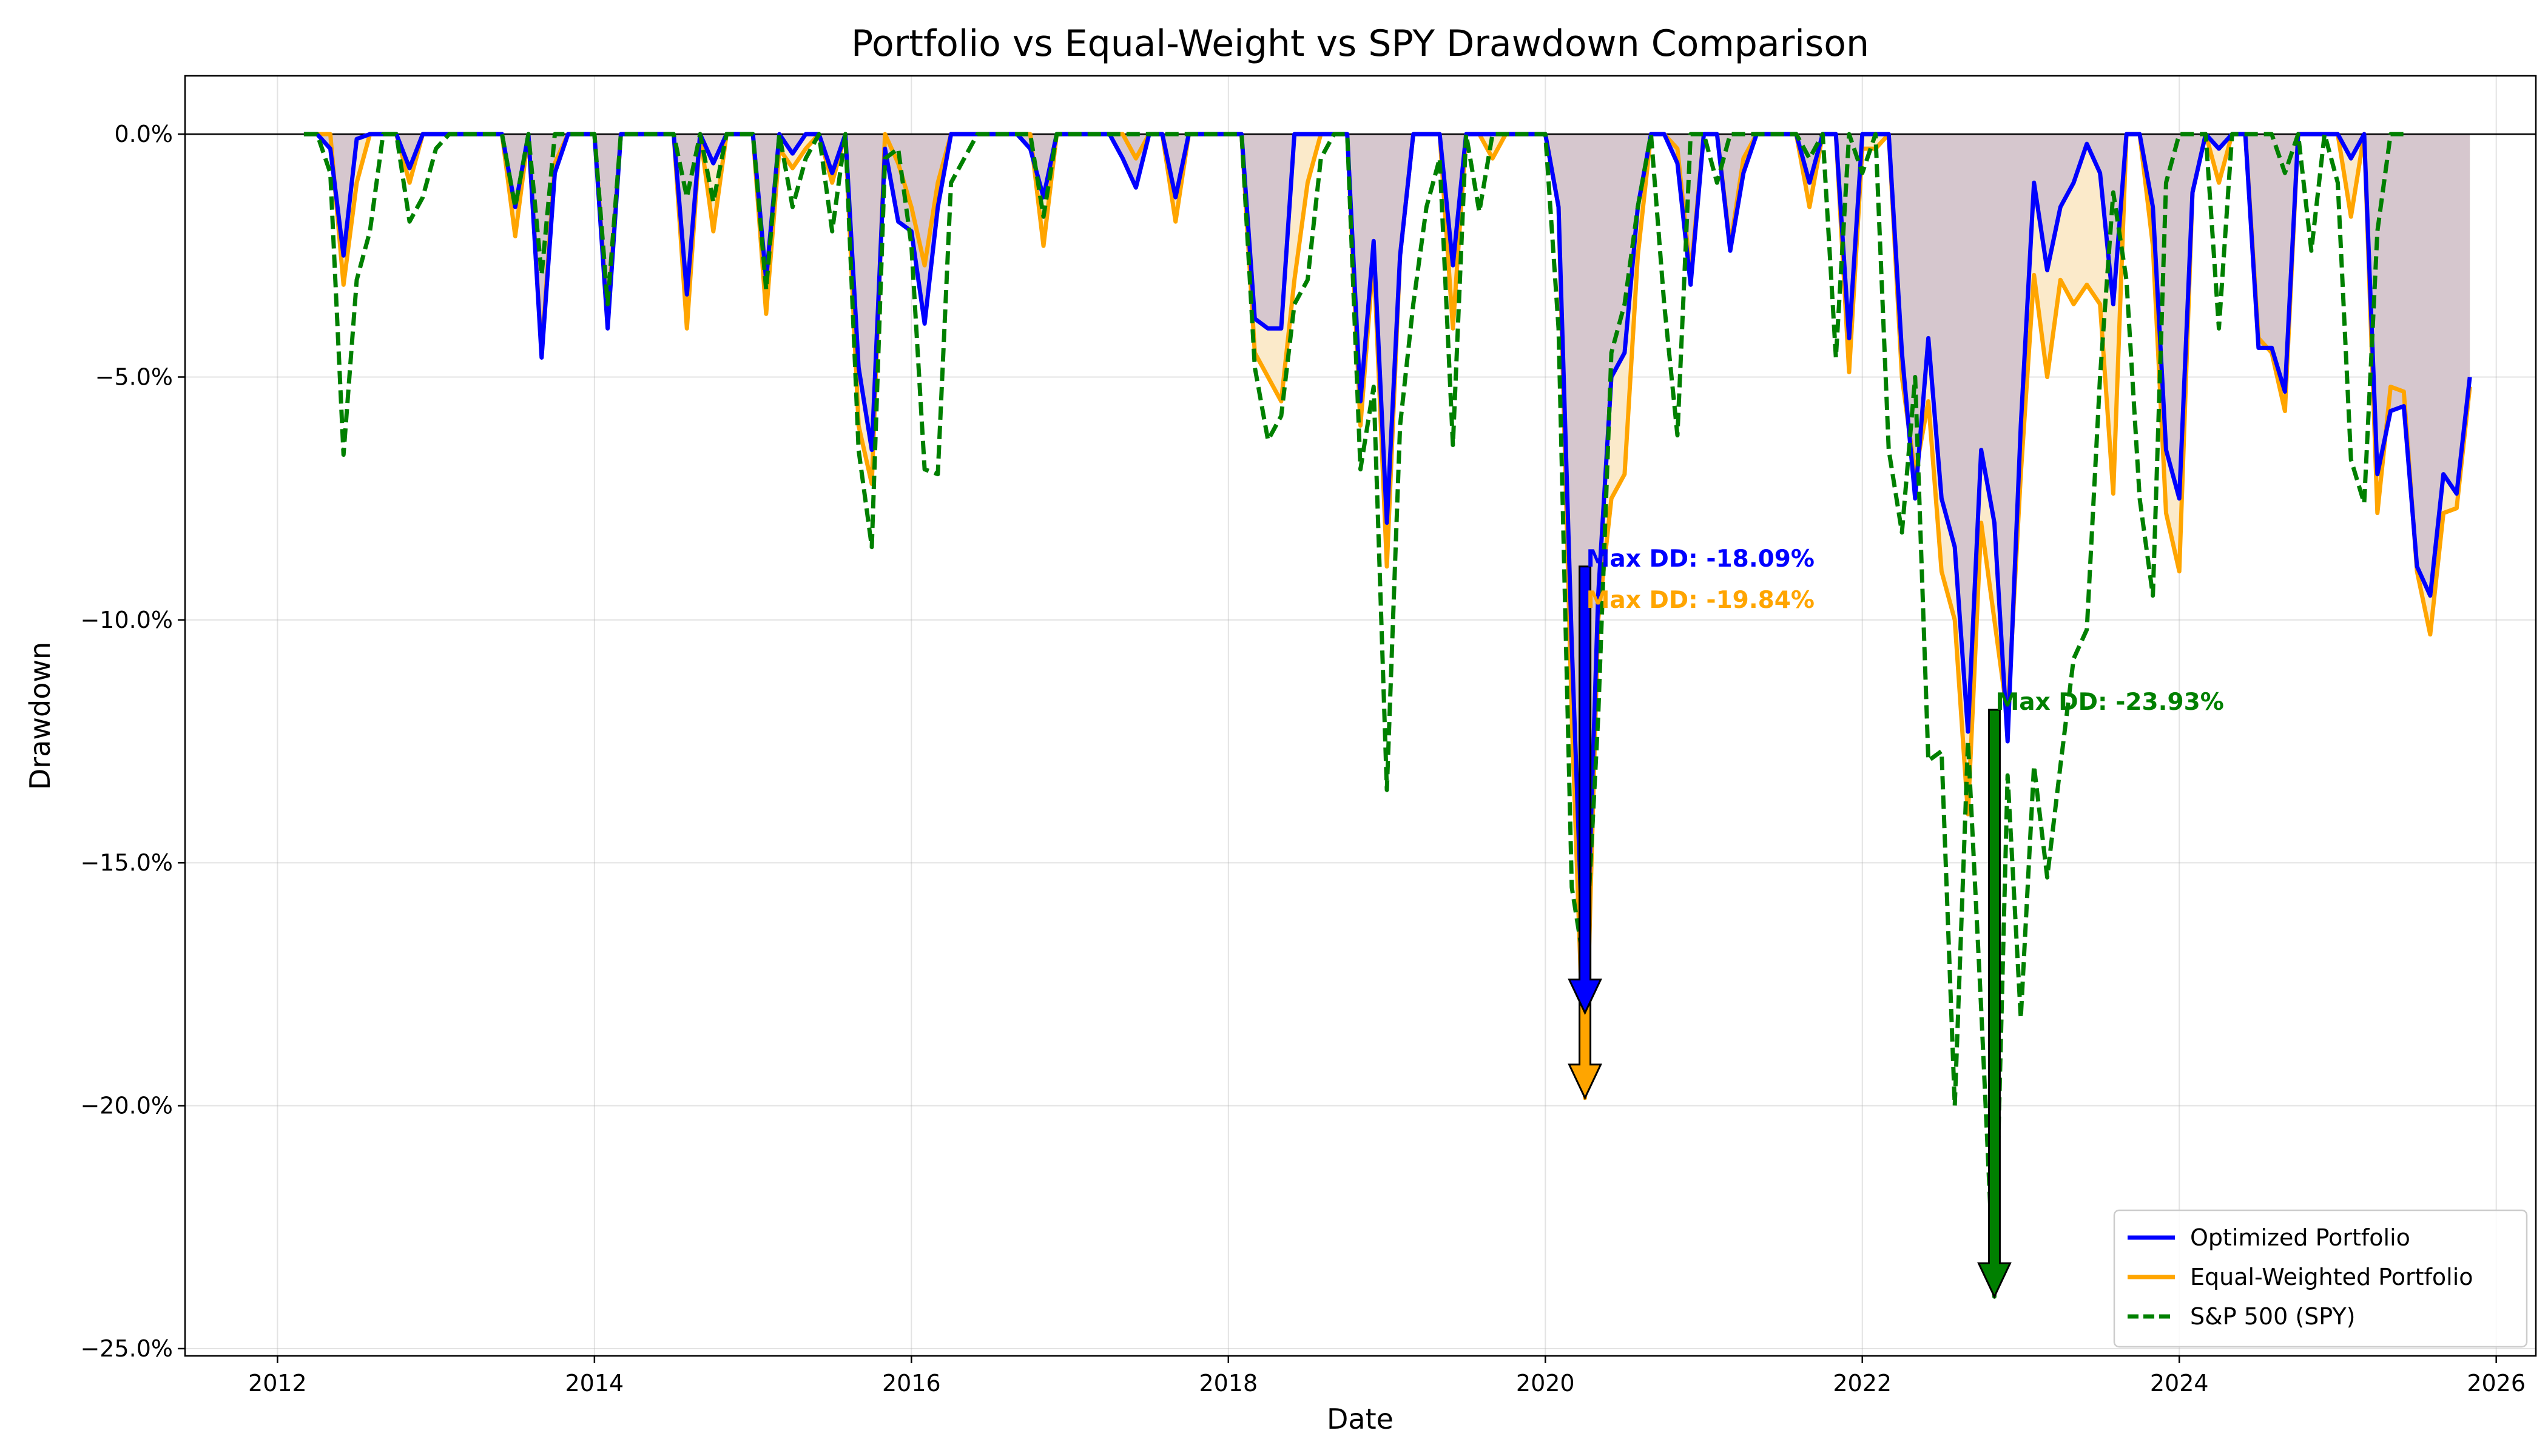 This screenshot has height=1456, width=2548. I want to click on y-tick-label: 0.0%, so click(143, 134).